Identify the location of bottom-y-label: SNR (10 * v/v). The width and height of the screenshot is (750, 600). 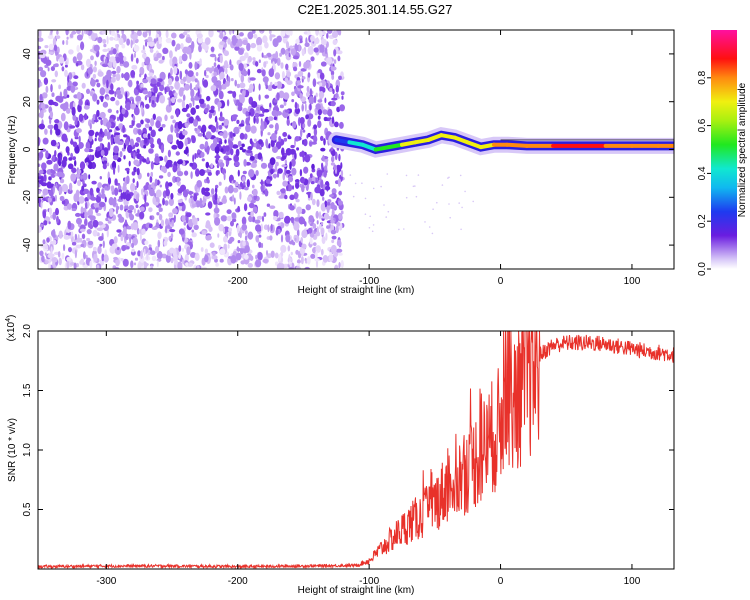
(12, 450).